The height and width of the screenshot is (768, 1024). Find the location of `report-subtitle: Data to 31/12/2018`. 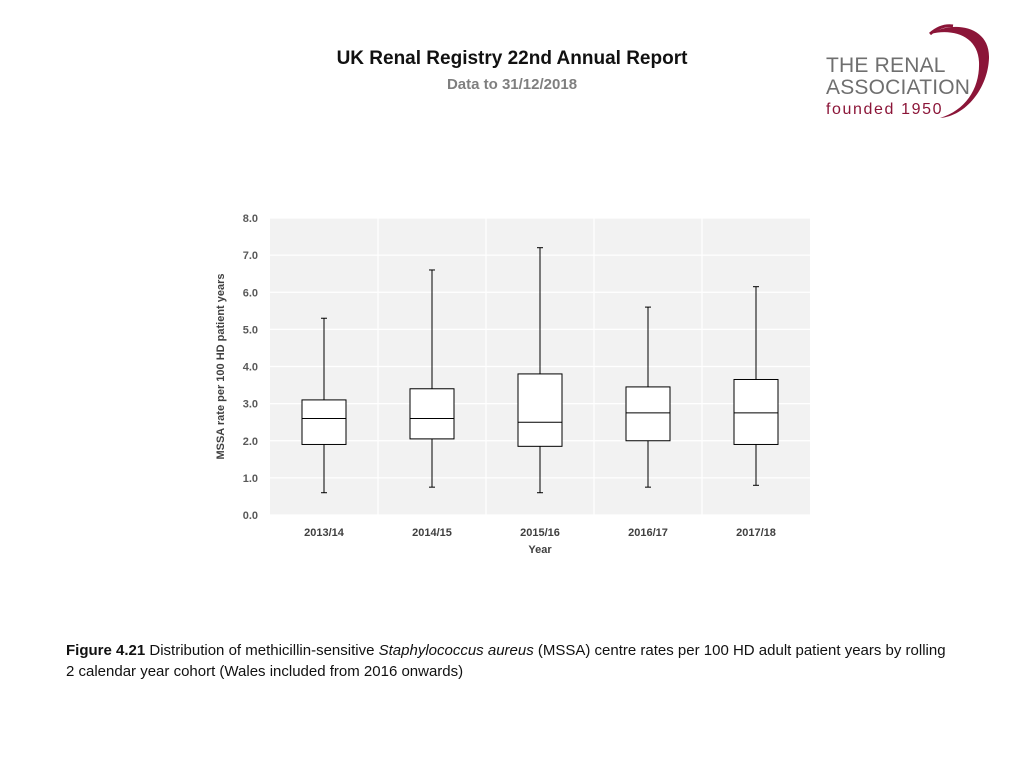

report-subtitle: Data to 31/12/2018 is located at coordinates (512, 84).